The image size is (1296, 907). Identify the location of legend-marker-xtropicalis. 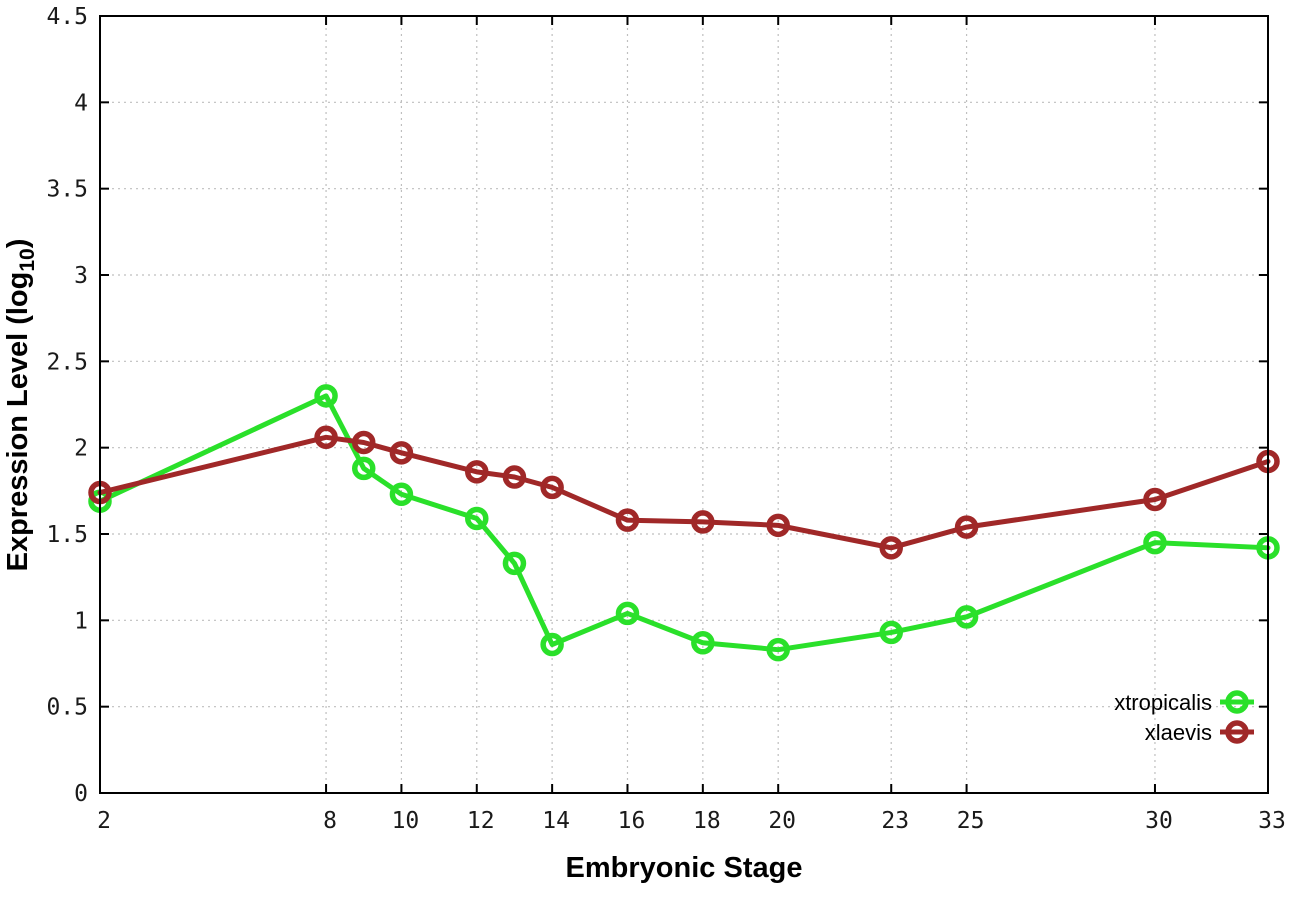
(1237, 702).